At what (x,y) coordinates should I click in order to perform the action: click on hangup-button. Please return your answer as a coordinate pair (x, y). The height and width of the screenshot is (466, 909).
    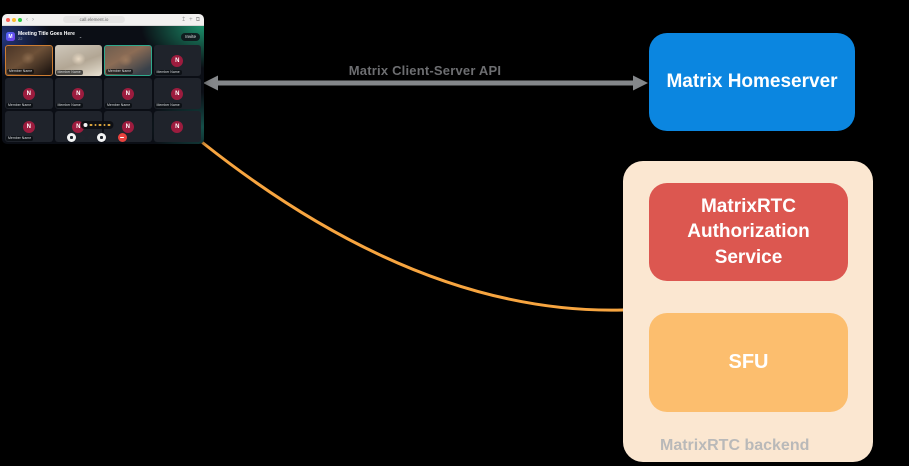
    Looking at the image, I should click on (122, 137).